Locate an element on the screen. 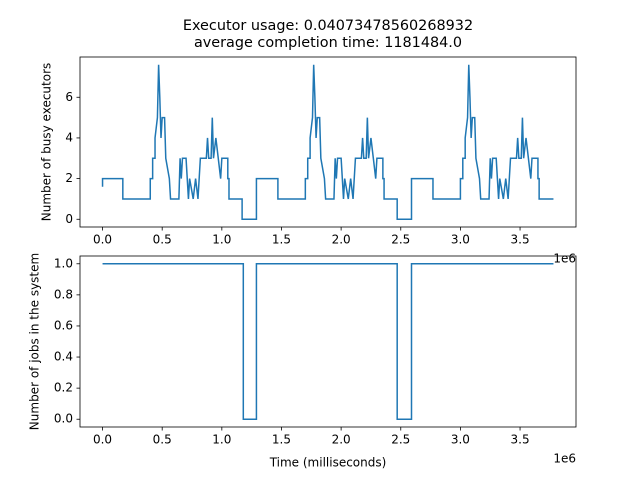  x-axis-label: Time (milliseconds) is located at coordinates (328, 463).